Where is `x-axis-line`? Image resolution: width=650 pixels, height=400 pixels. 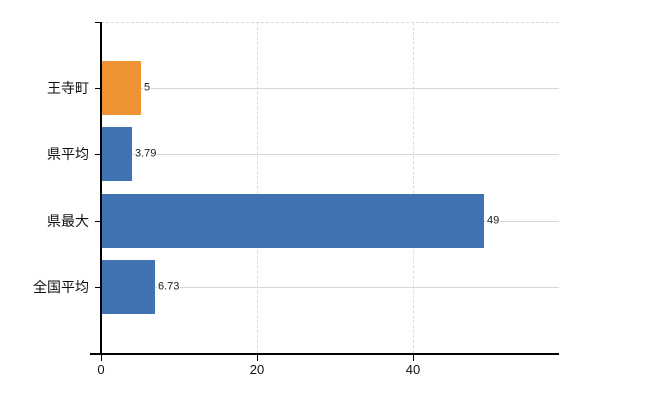 x-axis-line is located at coordinates (324, 354).